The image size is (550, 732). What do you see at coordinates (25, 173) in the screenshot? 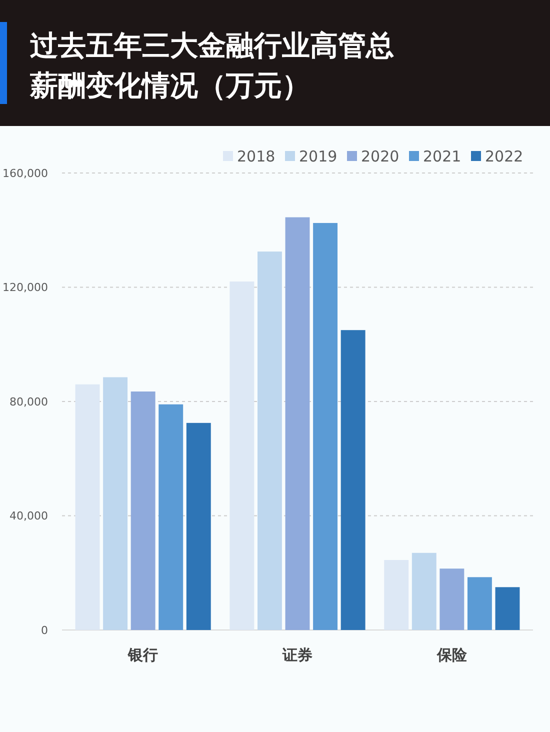
I see `y-tick-label: 160,000` at bounding box center [25, 173].